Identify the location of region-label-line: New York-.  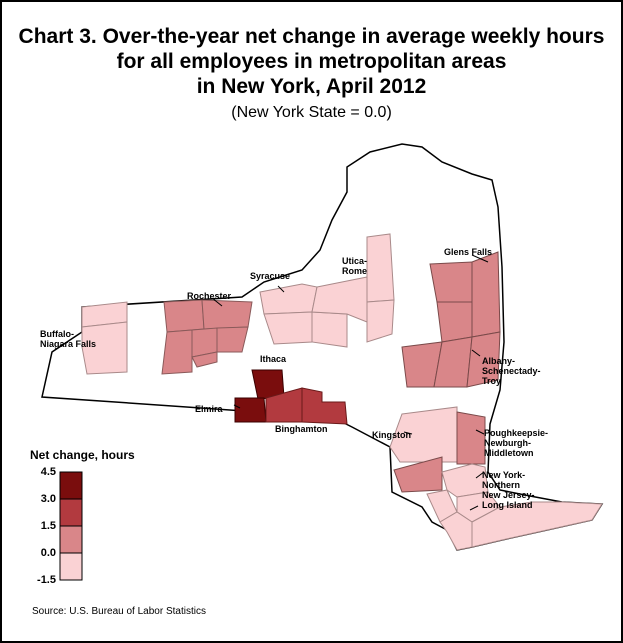
(503, 475).